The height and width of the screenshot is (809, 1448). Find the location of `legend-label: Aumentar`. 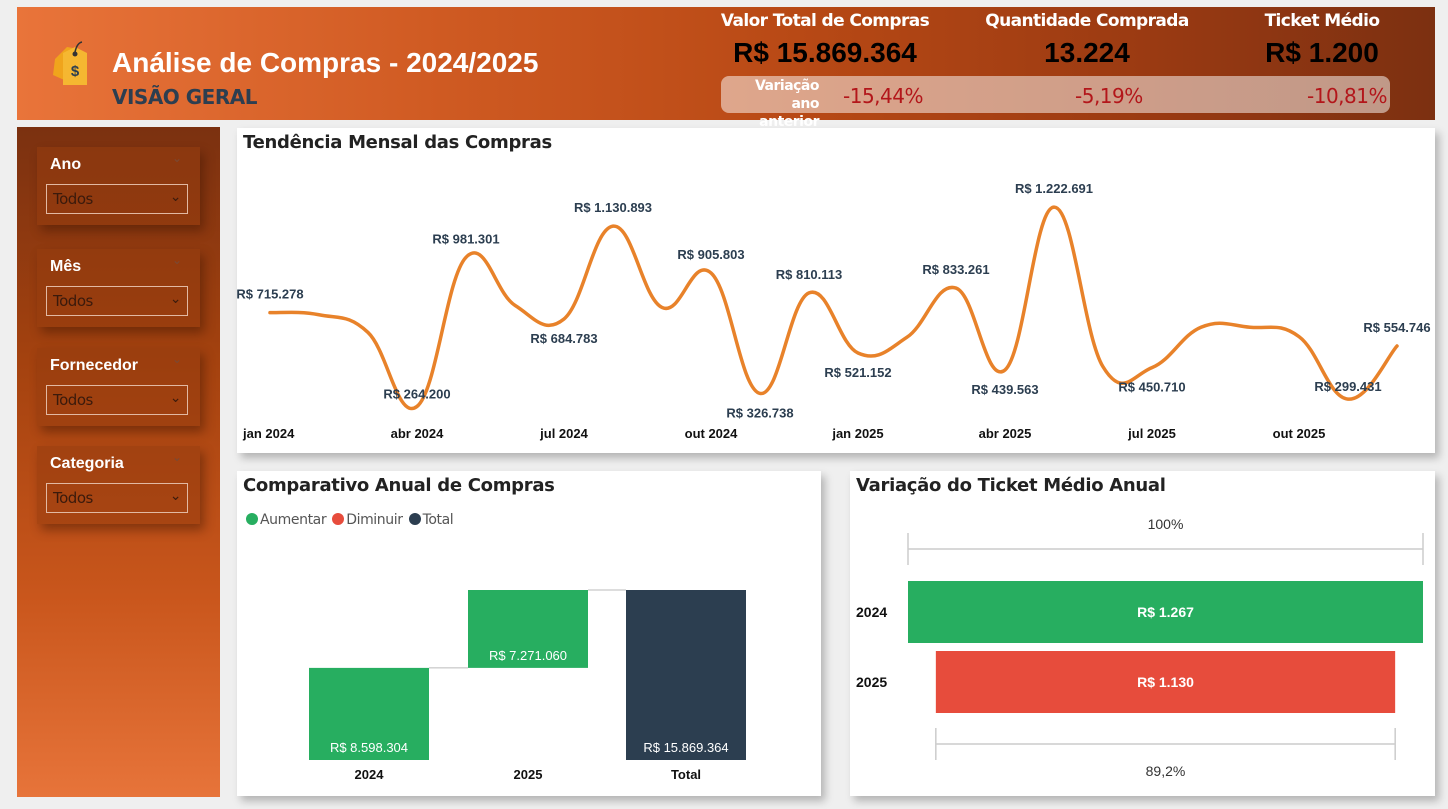

legend-label: Aumentar is located at coordinates (293, 520).